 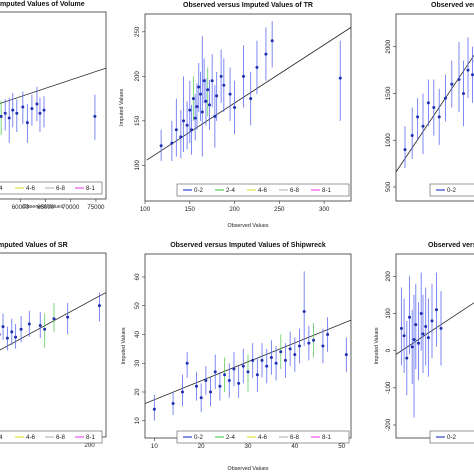 I want to click on y-tick-label: 50, so click(x=137, y=305).